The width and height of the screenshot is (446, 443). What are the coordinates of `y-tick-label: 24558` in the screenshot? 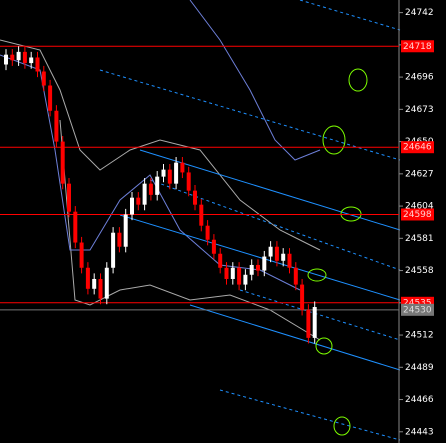 It's located at (419, 271).